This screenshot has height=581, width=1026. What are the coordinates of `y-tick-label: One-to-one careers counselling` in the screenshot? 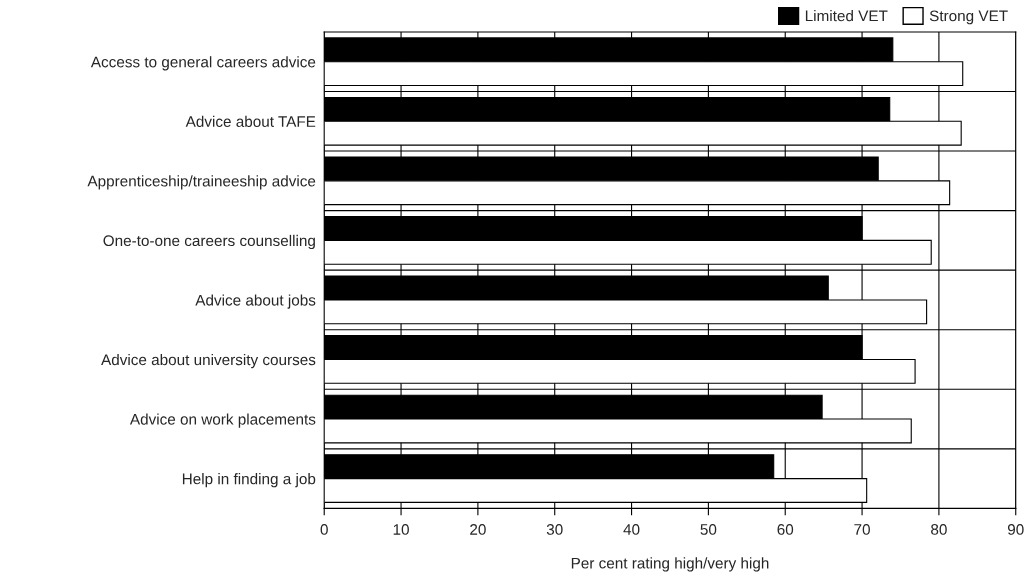 It's located at (209, 242).